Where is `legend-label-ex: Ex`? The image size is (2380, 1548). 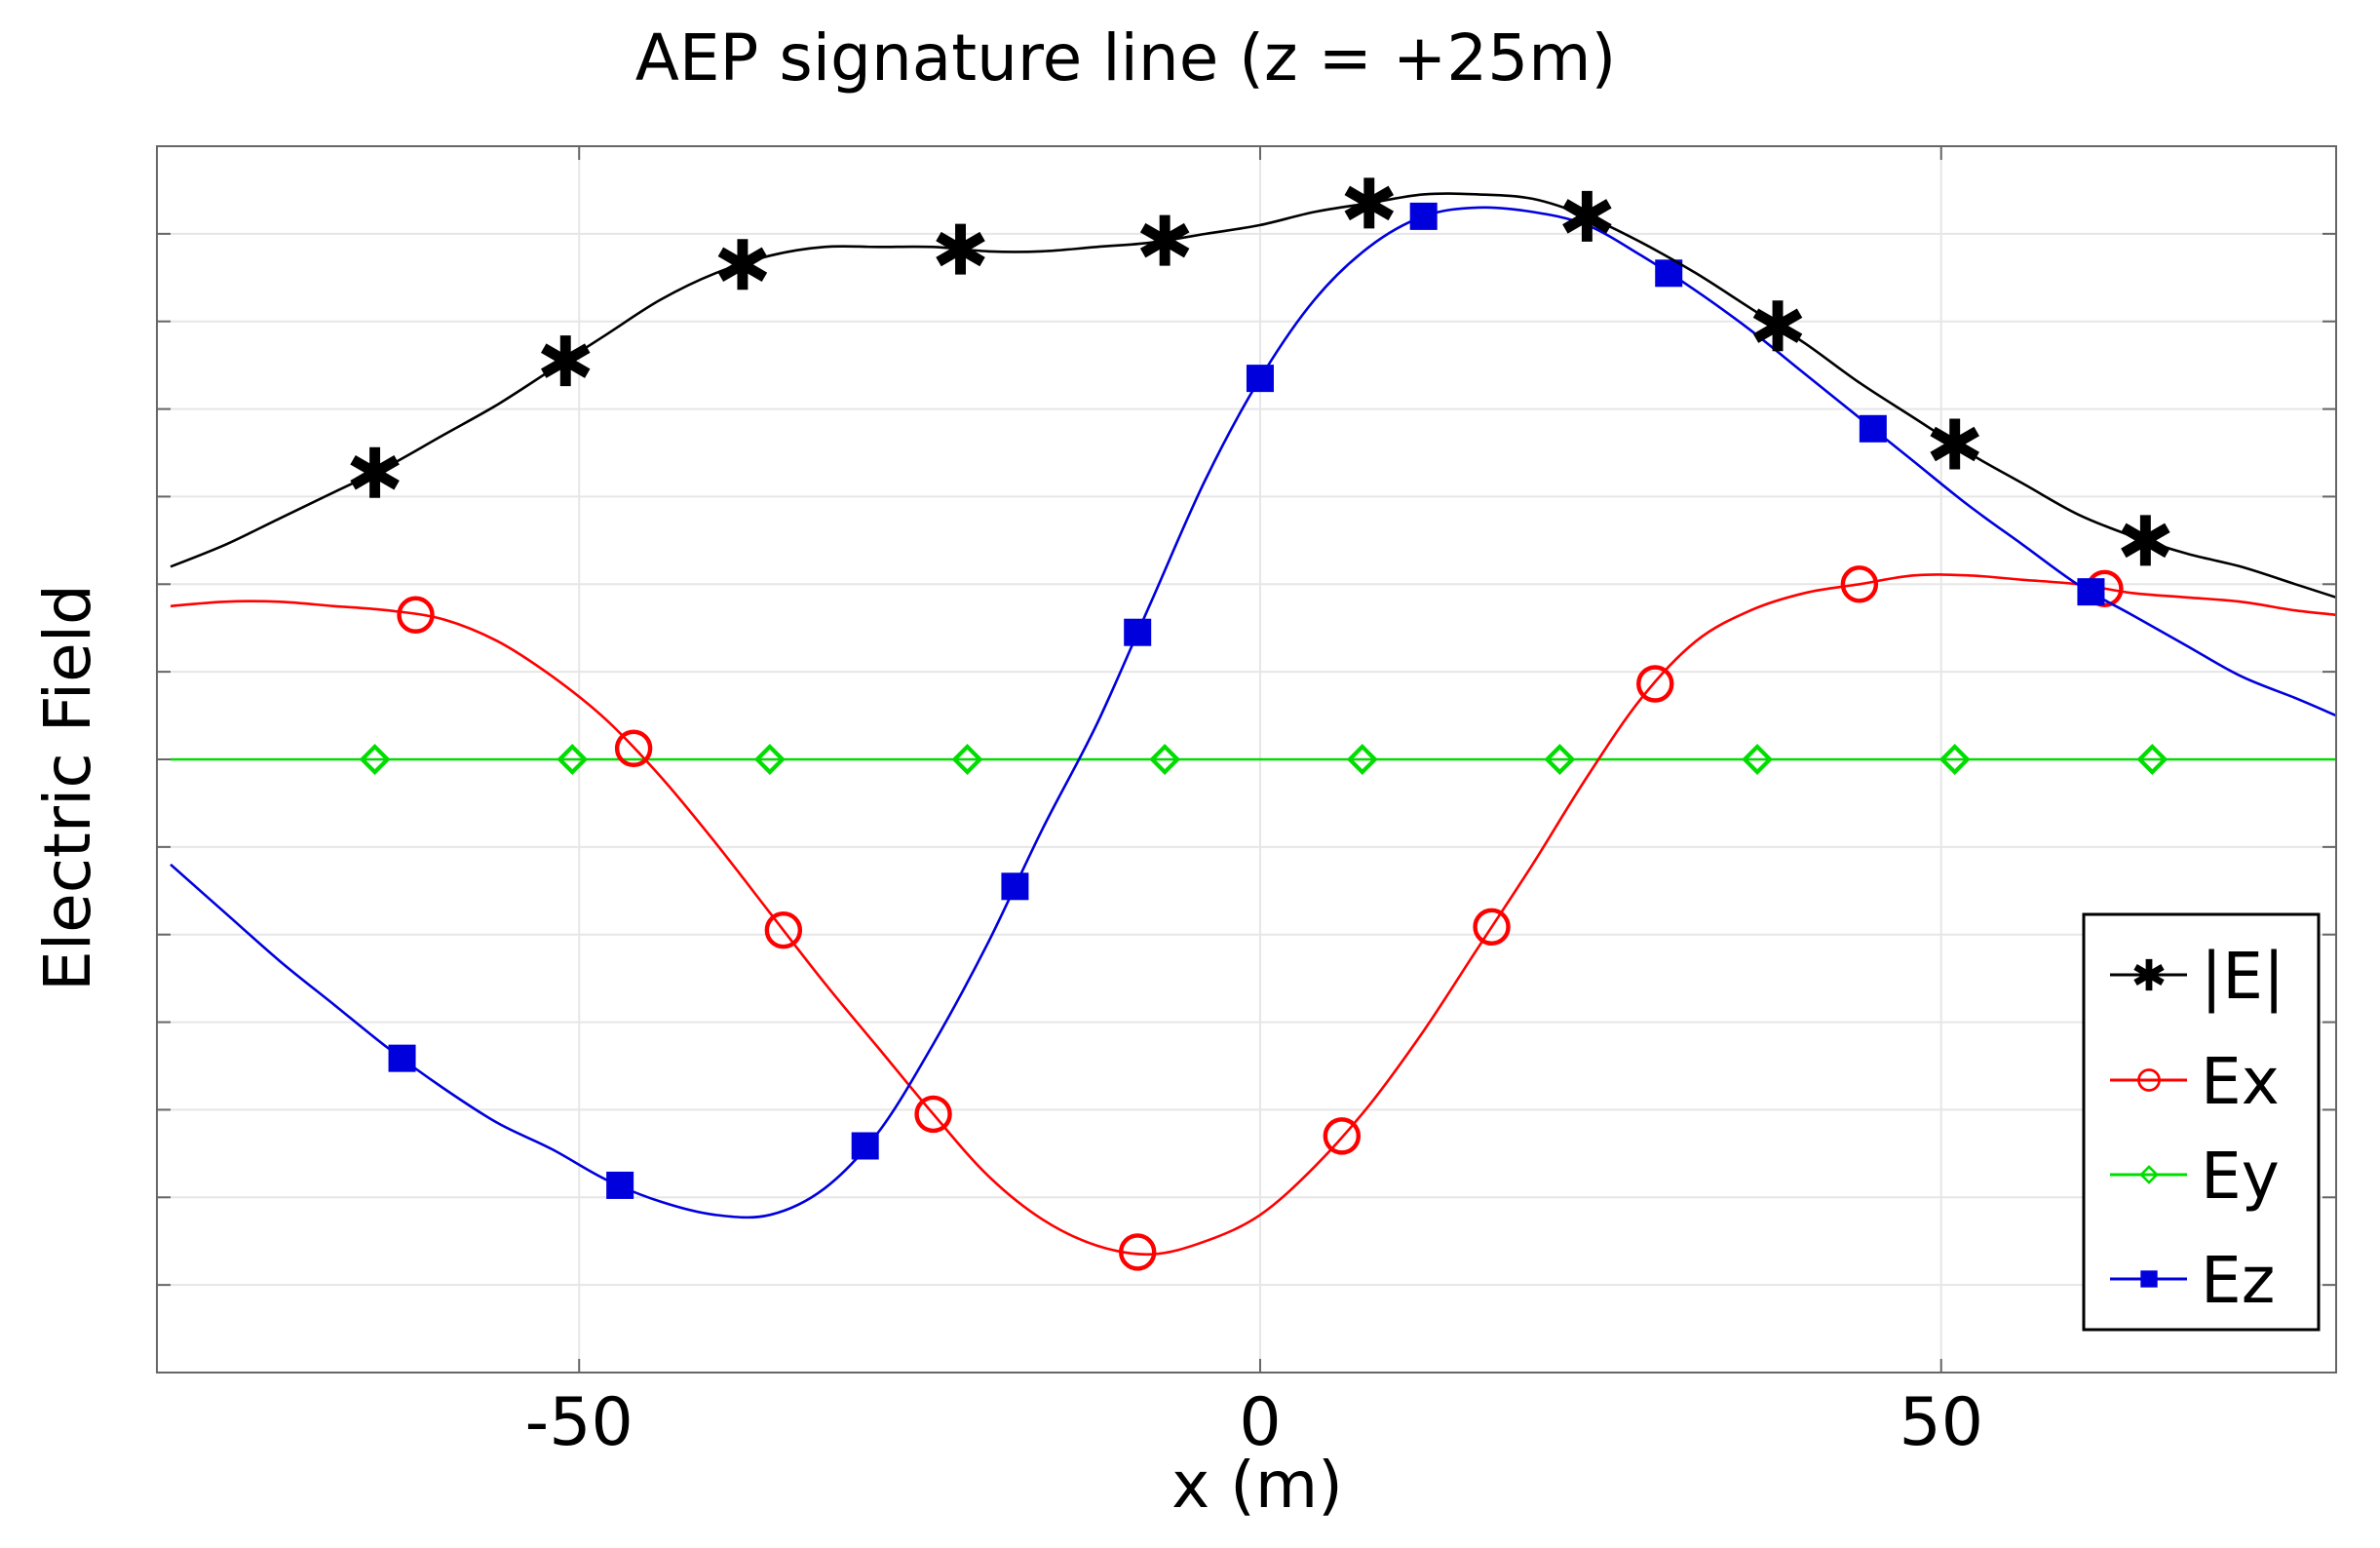 legend-label-ex: Ex is located at coordinates (2240, 1081).